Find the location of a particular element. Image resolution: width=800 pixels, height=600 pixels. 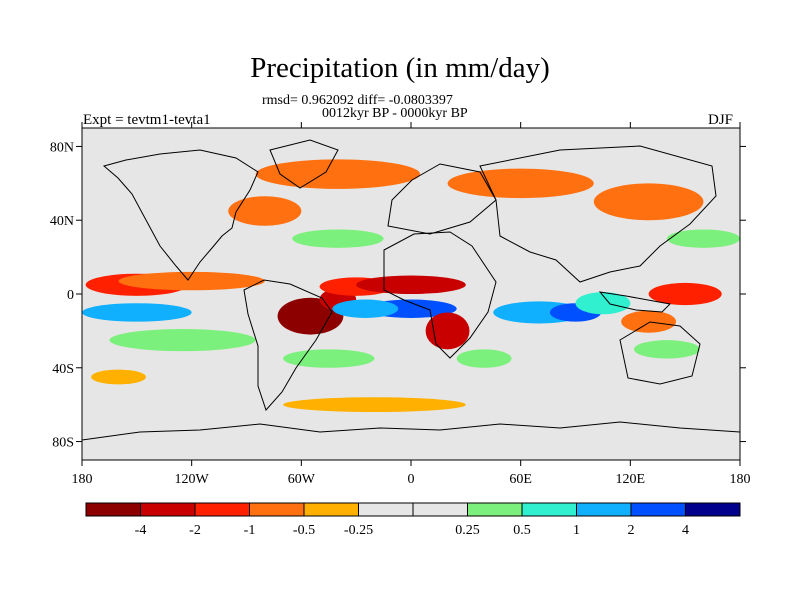

lat-tick-label: 40S is located at coordinates (63, 369).